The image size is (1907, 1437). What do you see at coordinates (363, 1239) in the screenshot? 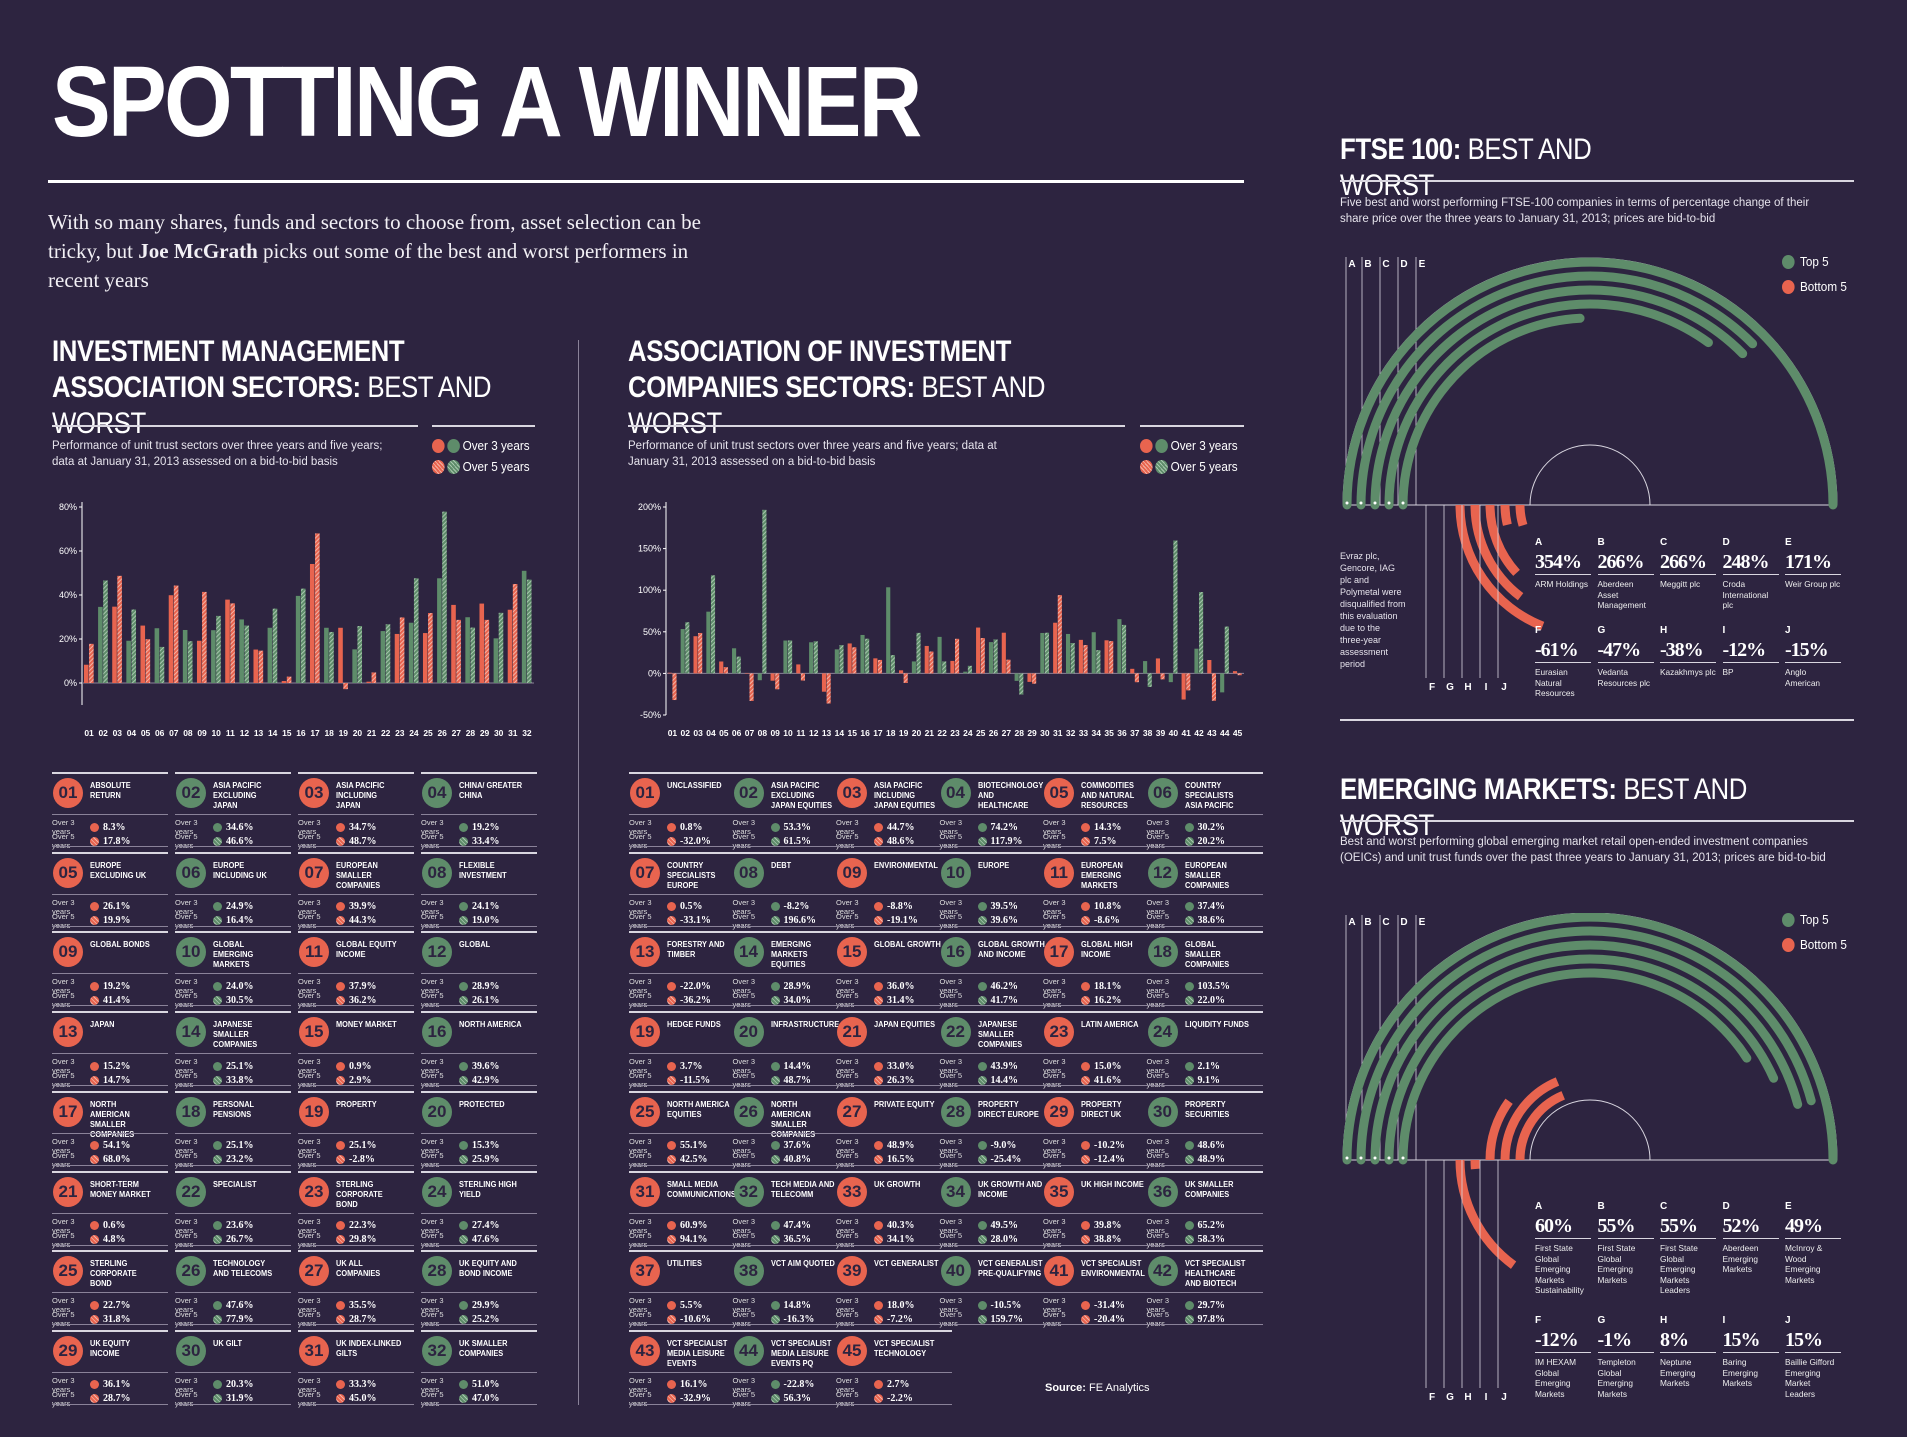
I see `over5-value: 29.8%` at bounding box center [363, 1239].